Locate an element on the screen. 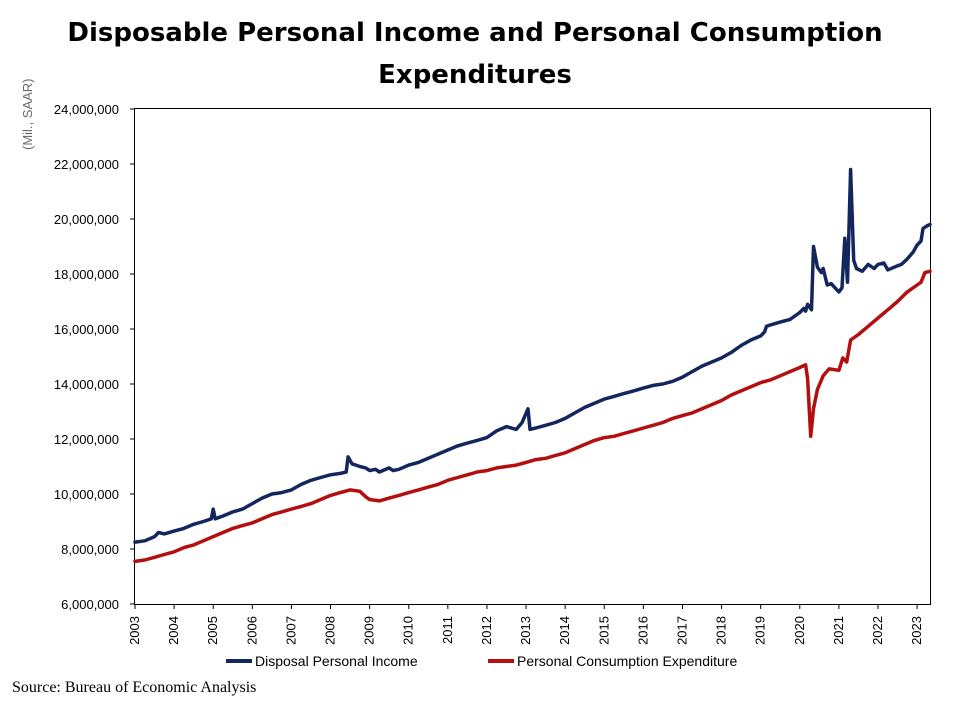 The width and height of the screenshot is (960, 720). x-tick-label: 2018 is located at coordinates (721, 630).